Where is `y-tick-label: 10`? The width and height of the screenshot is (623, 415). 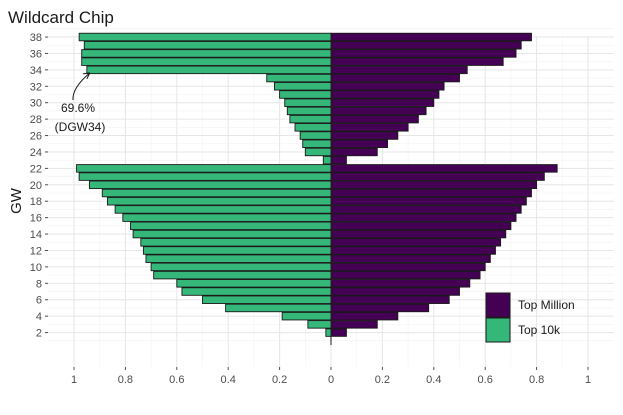 y-tick-label: 10 is located at coordinates (36, 268).